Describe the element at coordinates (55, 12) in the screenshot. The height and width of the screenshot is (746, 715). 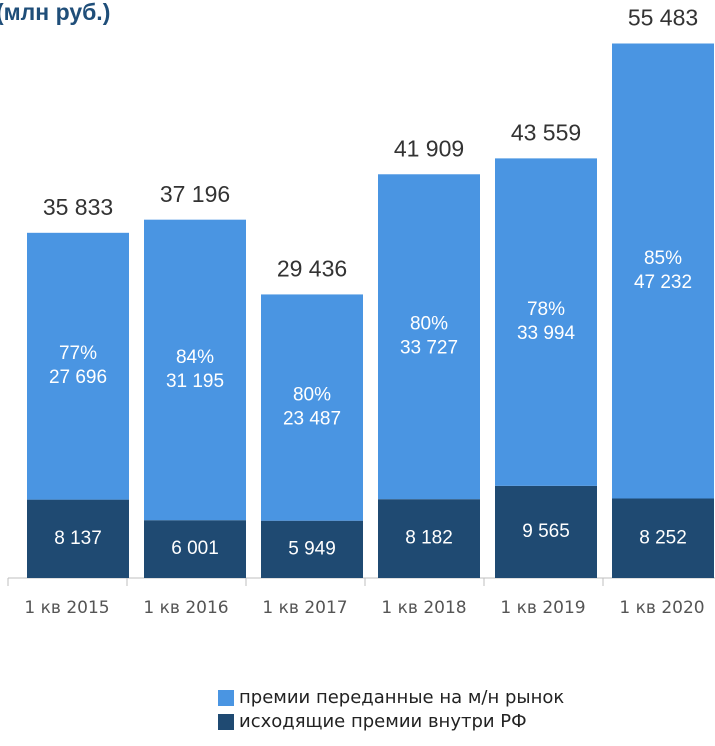
I see `chart-title: (млн руб.)` at that location.